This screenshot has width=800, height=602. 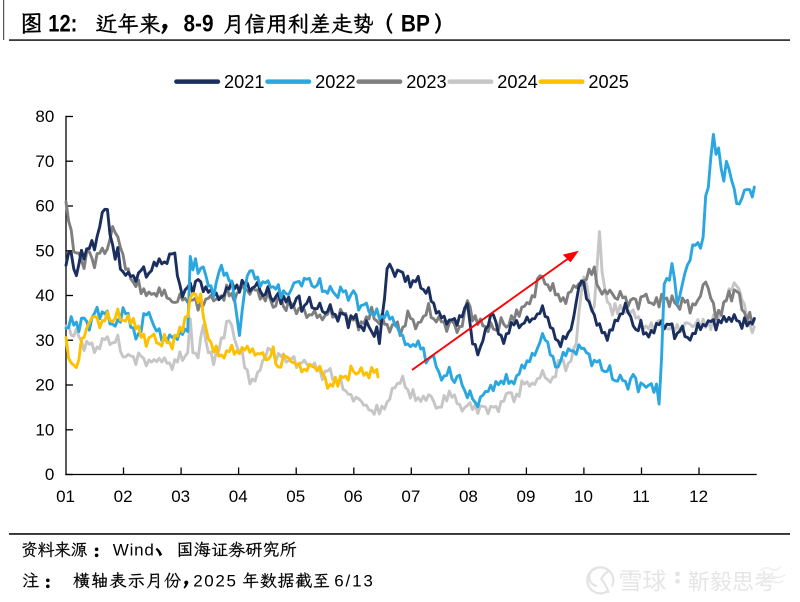 What do you see at coordinates (410, 496) in the screenshot?
I see `svg-text: 07` at bounding box center [410, 496].